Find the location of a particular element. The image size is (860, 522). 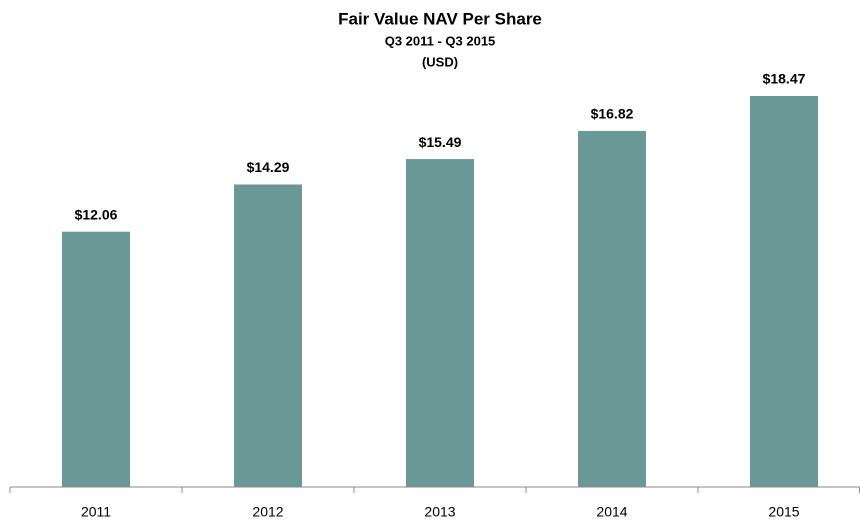

chart-subtitle: Q3 2011 - Q3 2015 is located at coordinates (440, 40).